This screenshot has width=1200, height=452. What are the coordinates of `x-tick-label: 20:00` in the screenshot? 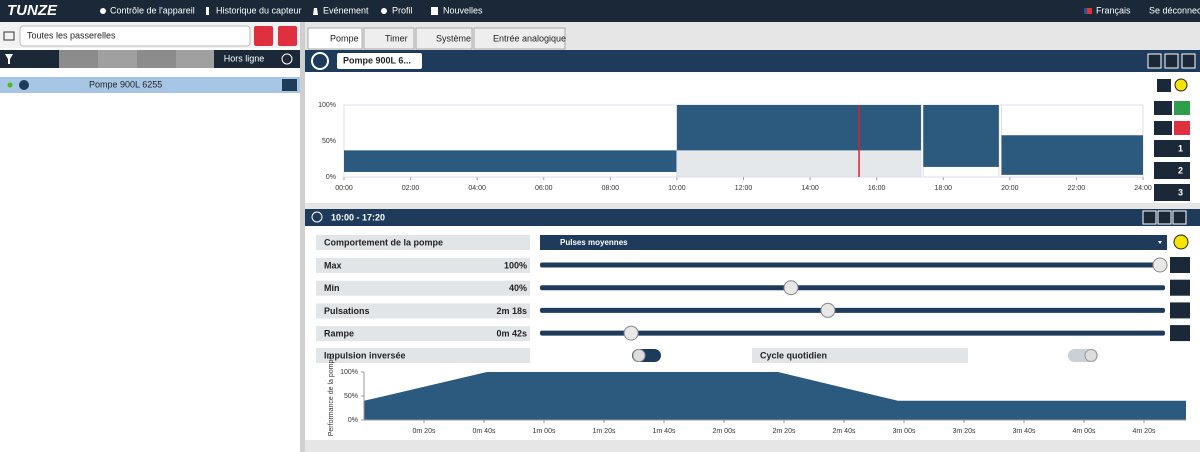 It's located at (1010, 188).